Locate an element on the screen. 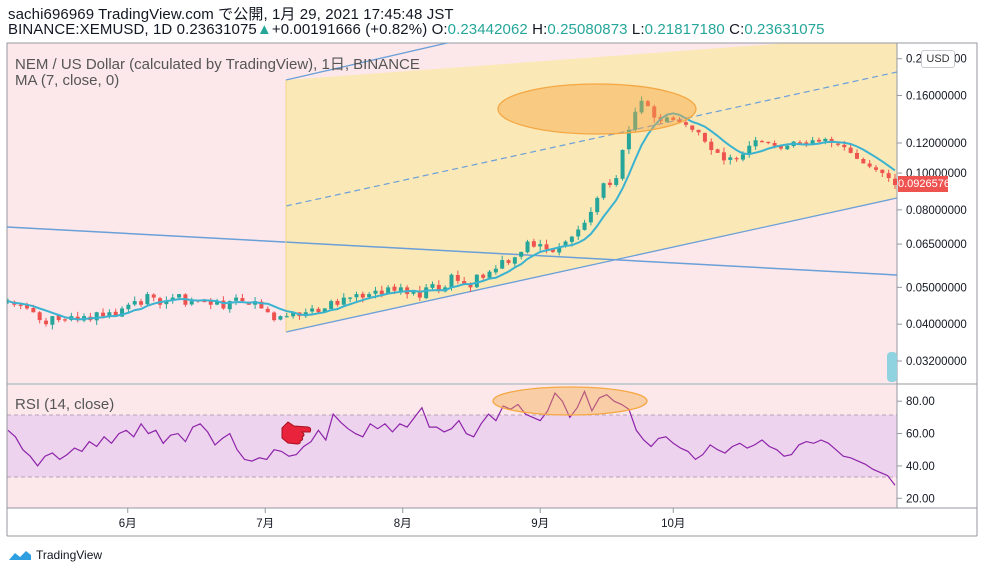 The height and width of the screenshot is (574, 985). channel-lower-line is located at coordinates (591, 265).